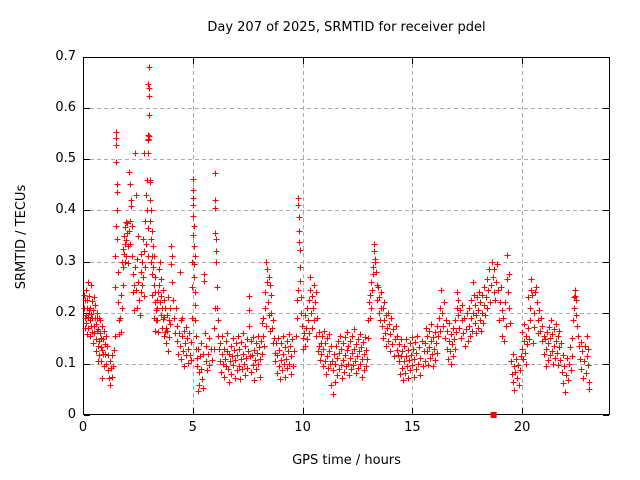  I want to click on x-tick-label: 5, so click(192, 427).